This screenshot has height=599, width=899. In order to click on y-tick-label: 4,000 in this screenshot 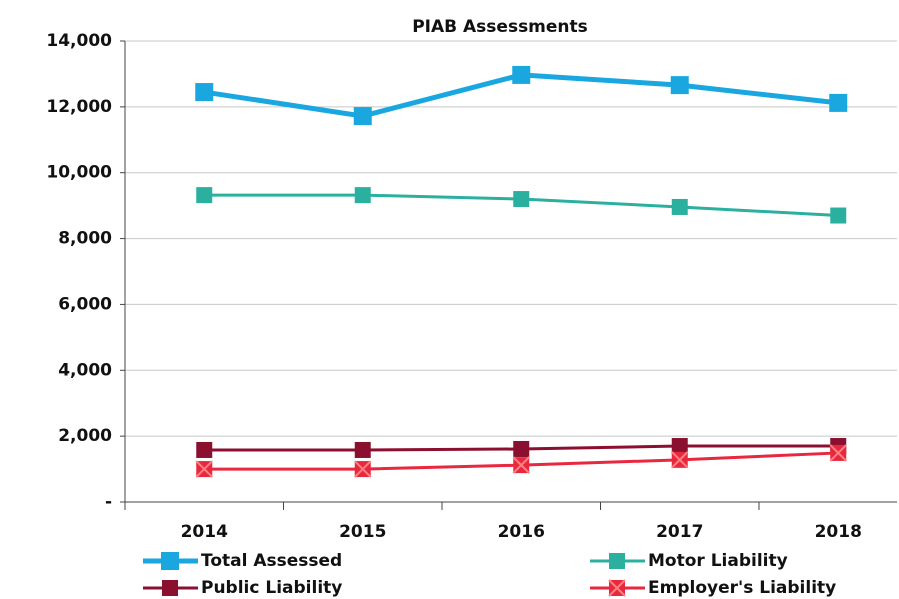, I will do `click(85, 370)`.